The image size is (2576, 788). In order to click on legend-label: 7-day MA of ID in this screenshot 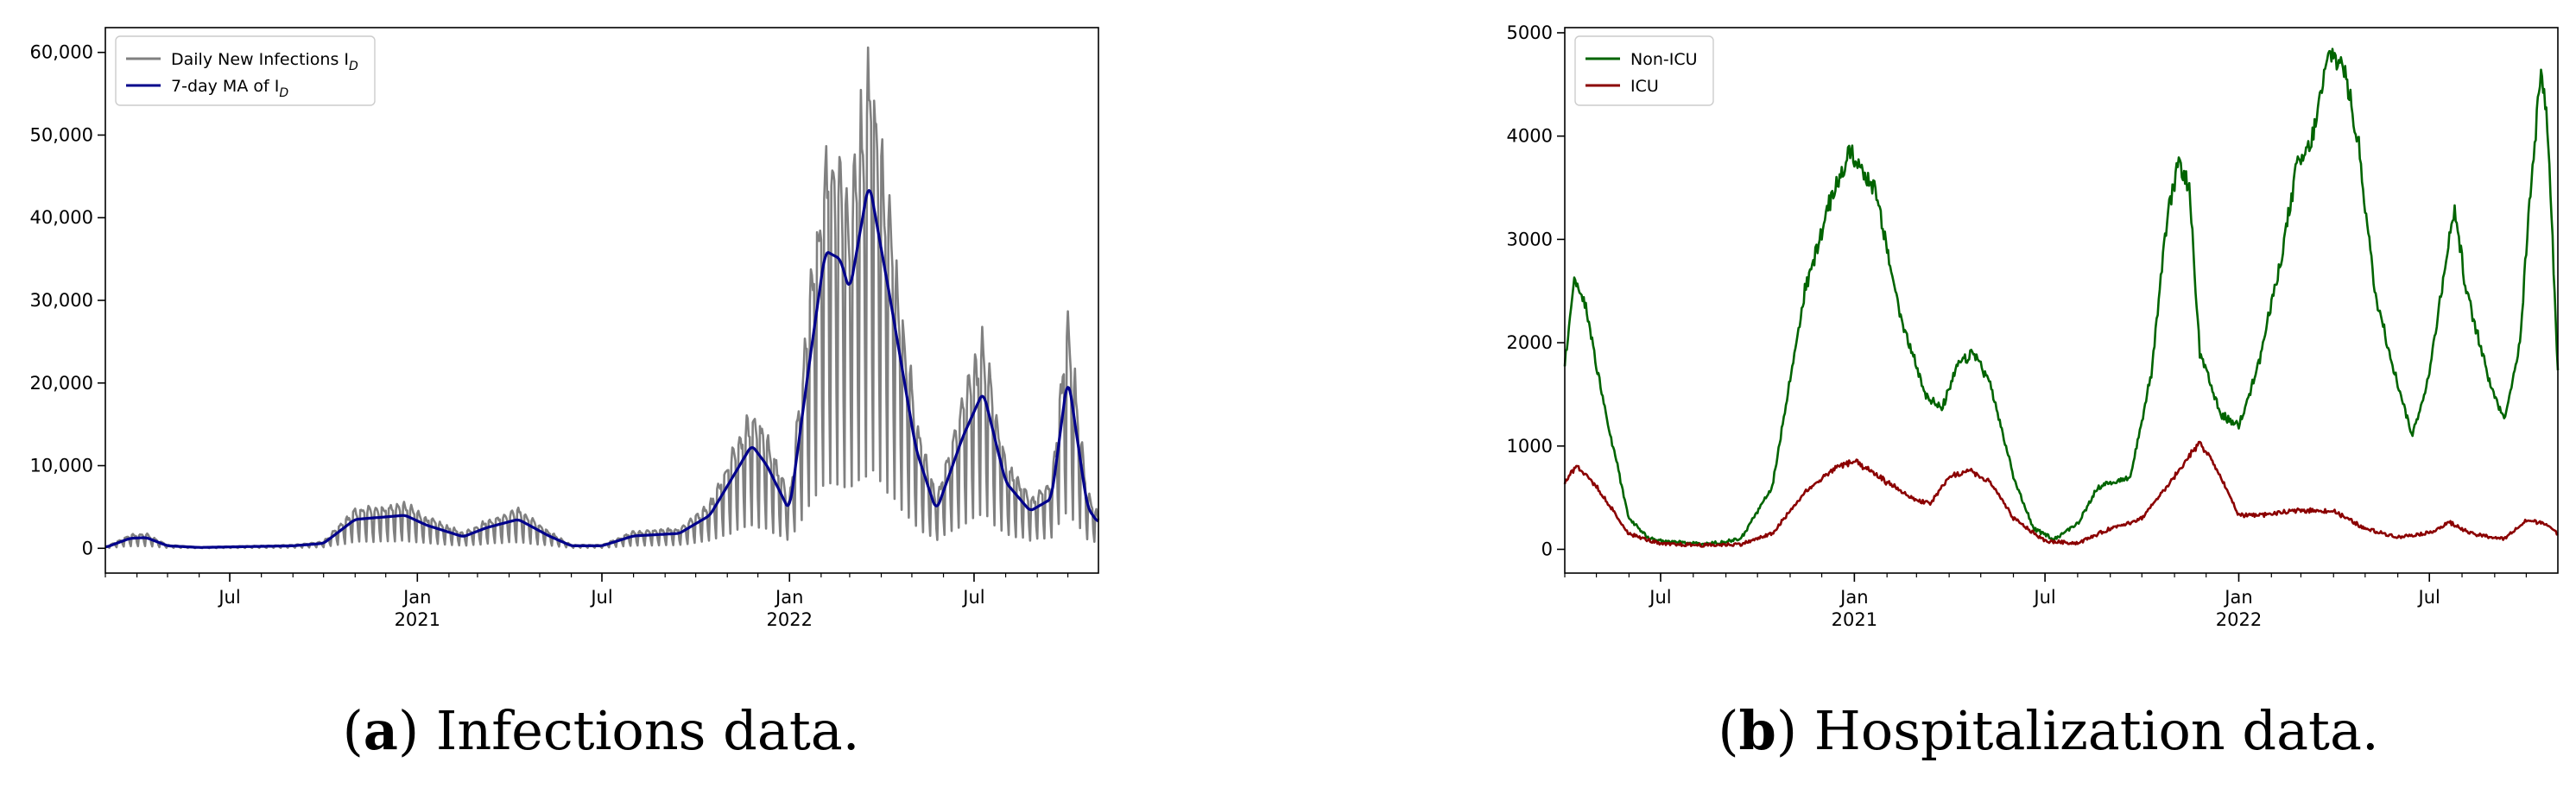, I will do `click(229, 88)`.